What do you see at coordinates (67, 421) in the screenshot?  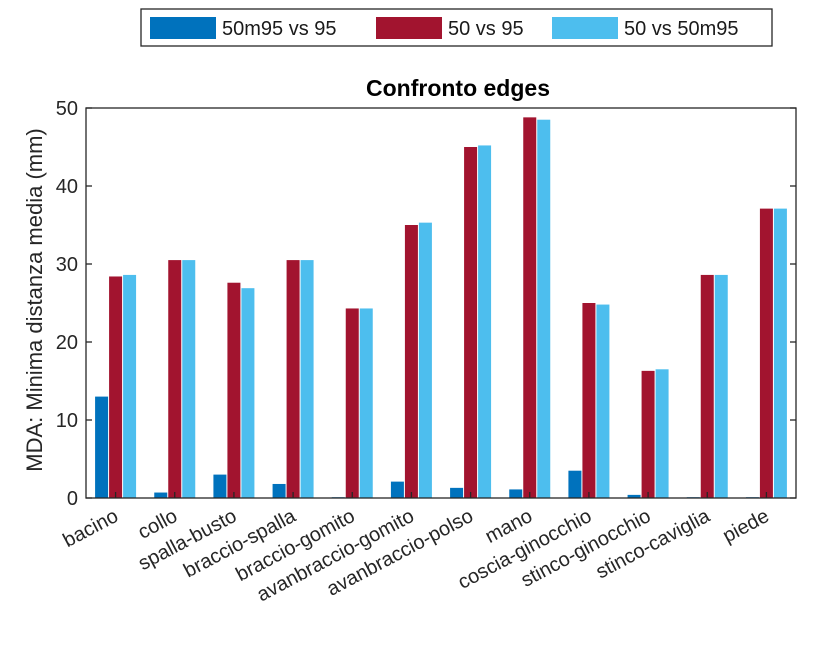 I see `y-tick-label: 10` at bounding box center [67, 421].